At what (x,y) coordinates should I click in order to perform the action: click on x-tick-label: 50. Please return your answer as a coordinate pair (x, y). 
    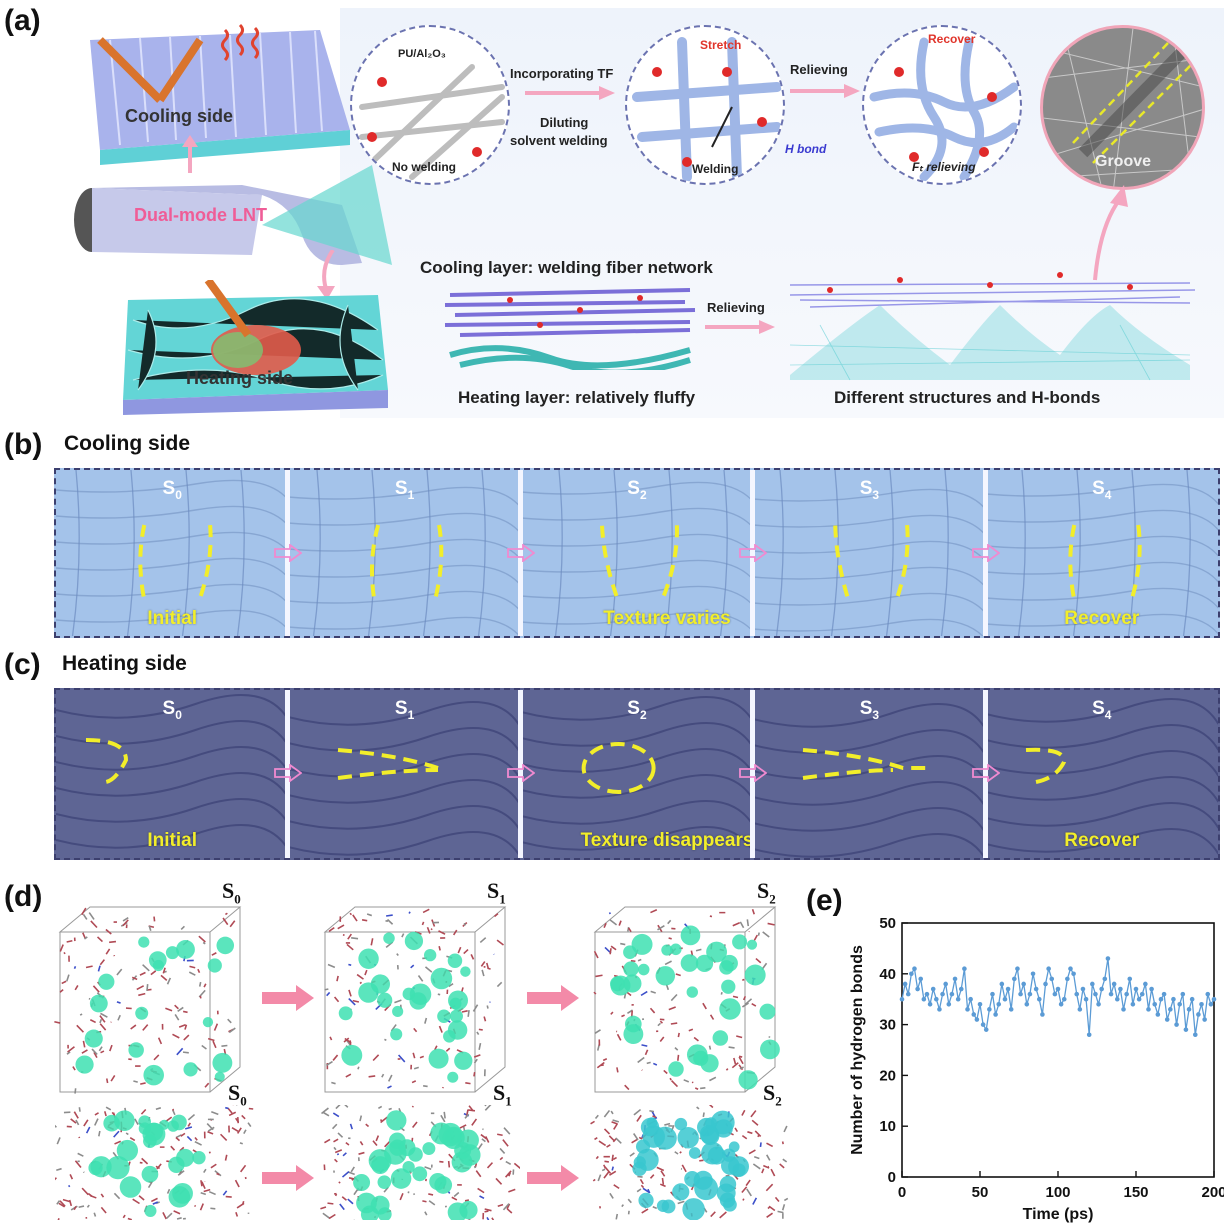
    Looking at the image, I should click on (980, 1192).